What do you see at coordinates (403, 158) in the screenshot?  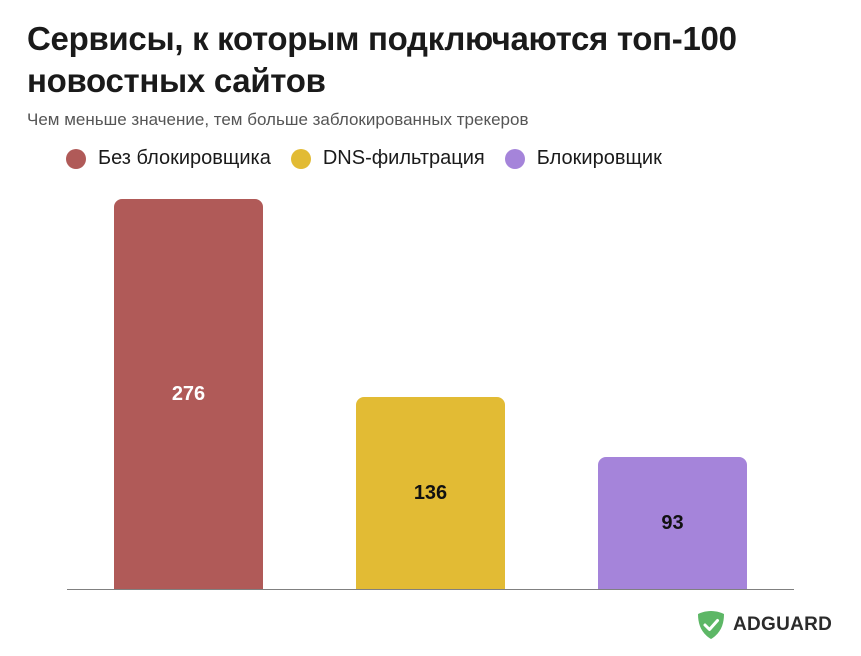 I see `legend-label: DNS-фильтрация` at bounding box center [403, 158].